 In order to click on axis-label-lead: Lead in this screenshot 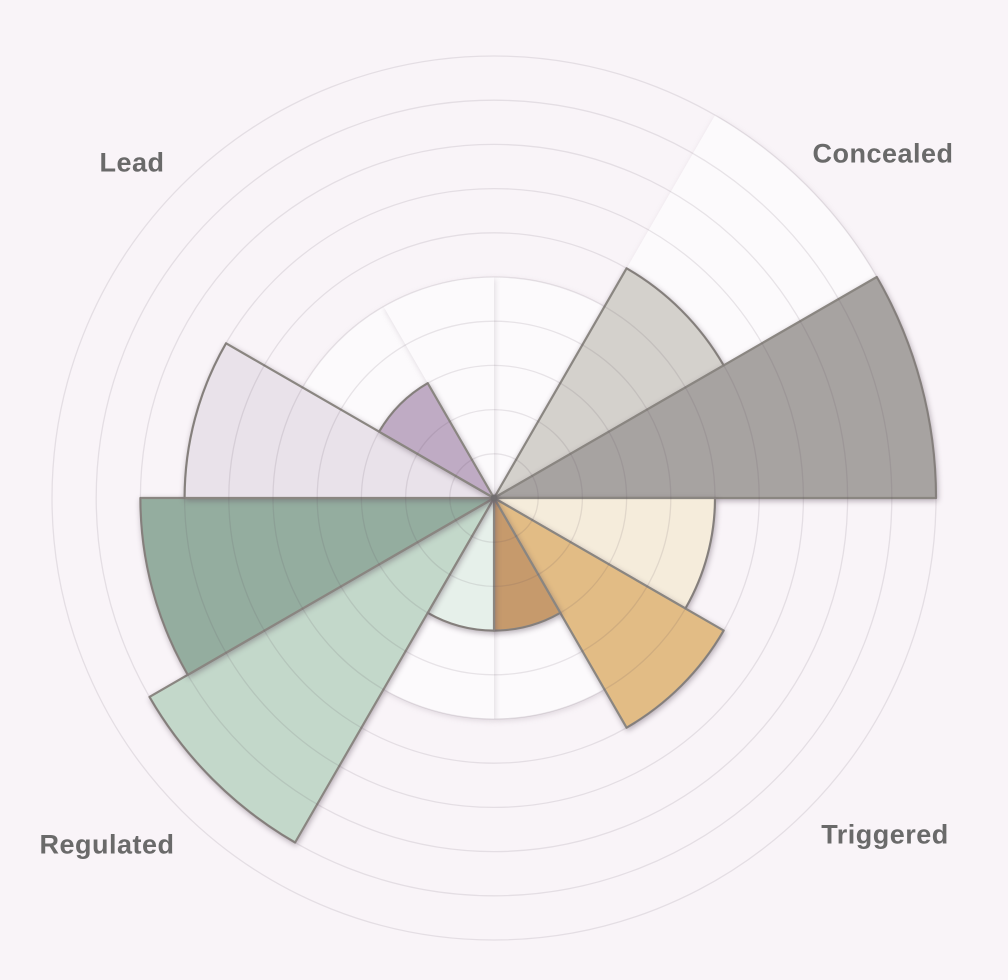, I will do `click(132, 162)`.